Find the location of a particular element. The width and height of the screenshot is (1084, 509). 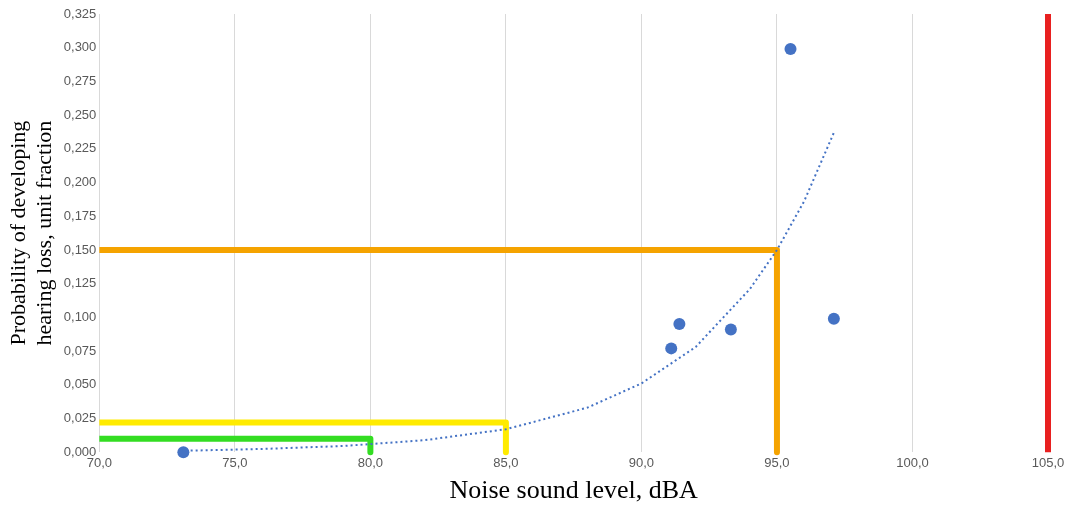

x-axis-title: Noise sound level, dBA is located at coordinates (574, 490).